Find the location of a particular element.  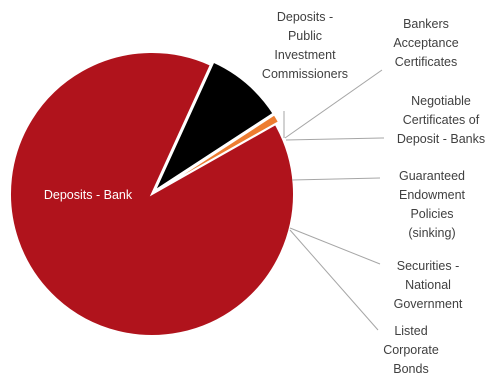

slice-label-line: Deposits - Bank is located at coordinates (88, 195).